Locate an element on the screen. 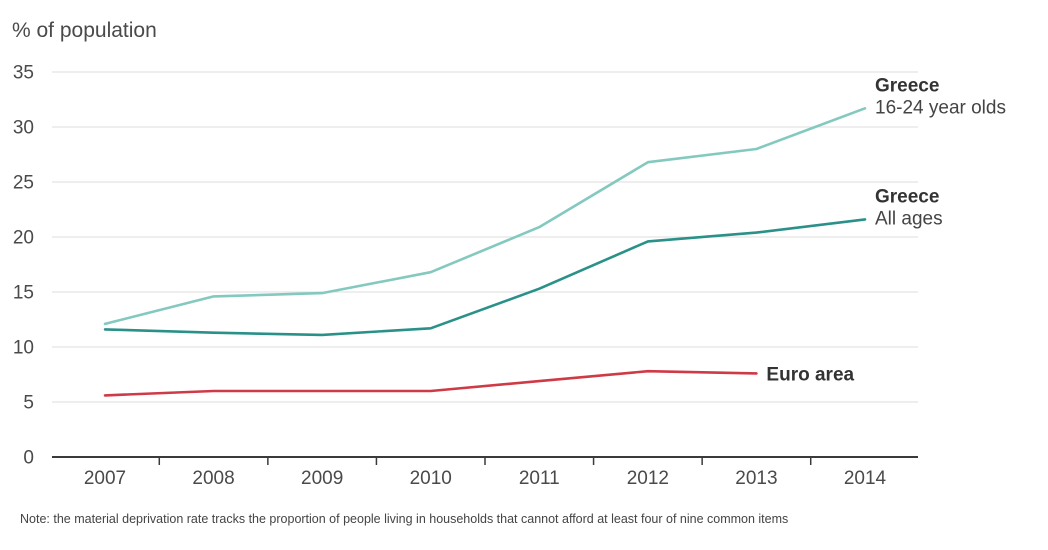 The image size is (1048, 550). y-axis-label: % of population is located at coordinates (84, 30).